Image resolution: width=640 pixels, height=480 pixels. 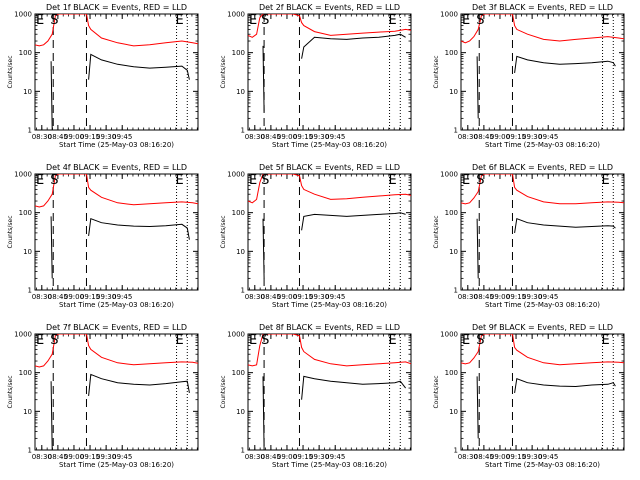 I want to click on chart-title: Det 7f BLACK = Events, RED = LLD, so click(x=116, y=327).